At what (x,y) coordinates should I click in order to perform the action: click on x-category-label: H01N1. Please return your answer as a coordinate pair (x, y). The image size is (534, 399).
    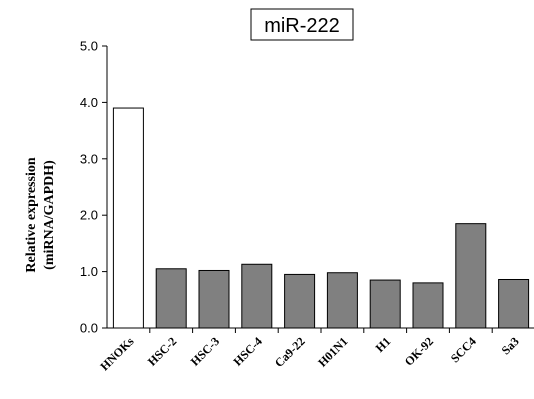
    Looking at the image, I should click on (332, 351).